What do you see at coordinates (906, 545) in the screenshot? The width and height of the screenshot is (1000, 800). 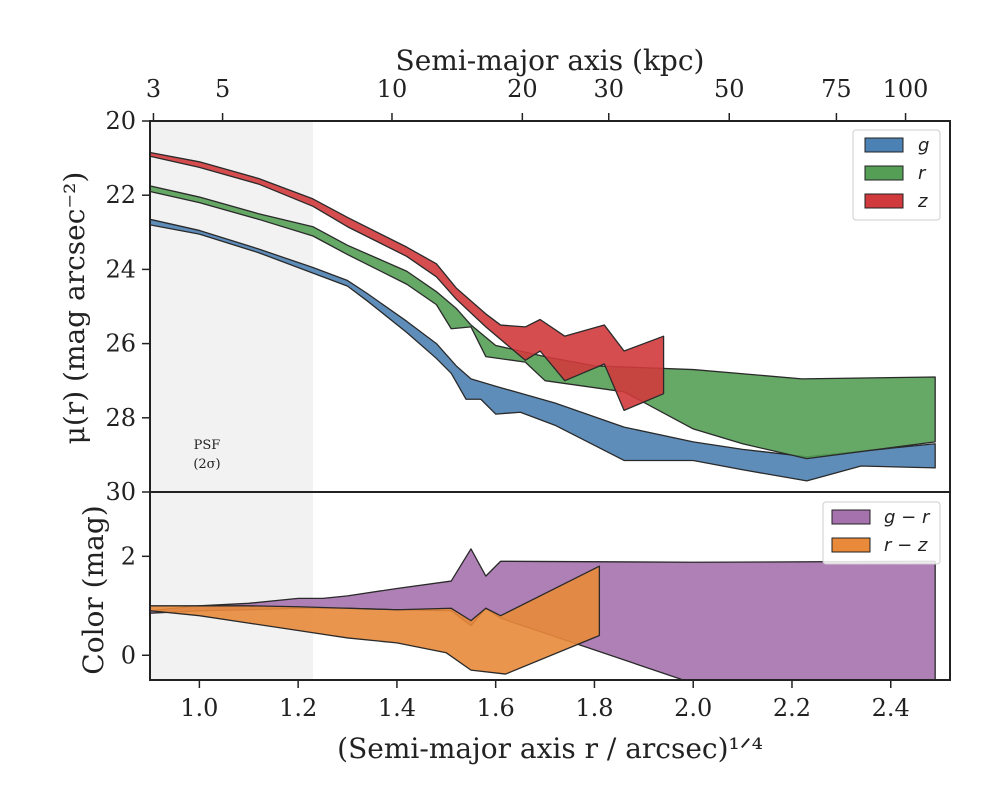 I see `legend-label-r-z: r − z` at bounding box center [906, 545].